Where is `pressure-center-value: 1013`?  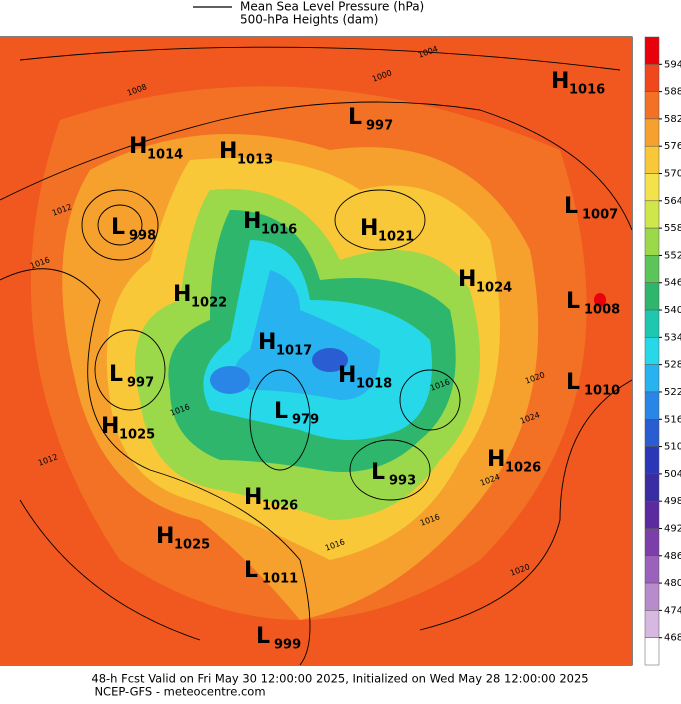 pressure-center-value: 1013 is located at coordinates (255, 160).